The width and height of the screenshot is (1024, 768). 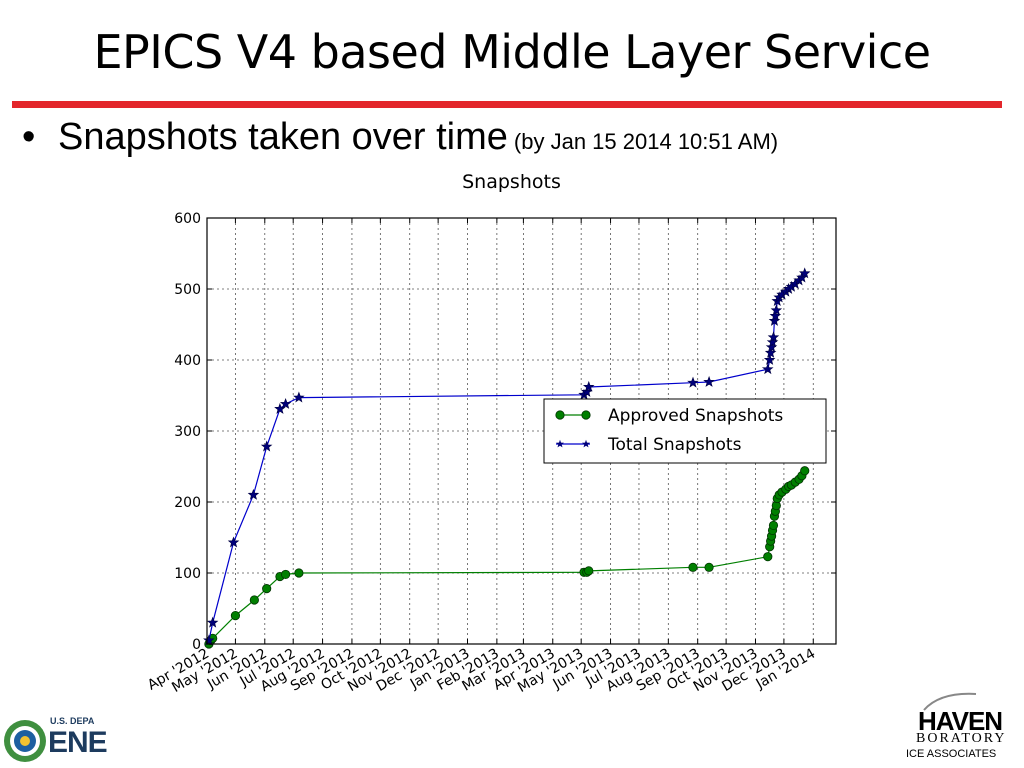 What do you see at coordinates (951, 754) in the screenshot?
I see `bnl-logo-associates: ICE ASSOCIATES` at bounding box center [951, 754].